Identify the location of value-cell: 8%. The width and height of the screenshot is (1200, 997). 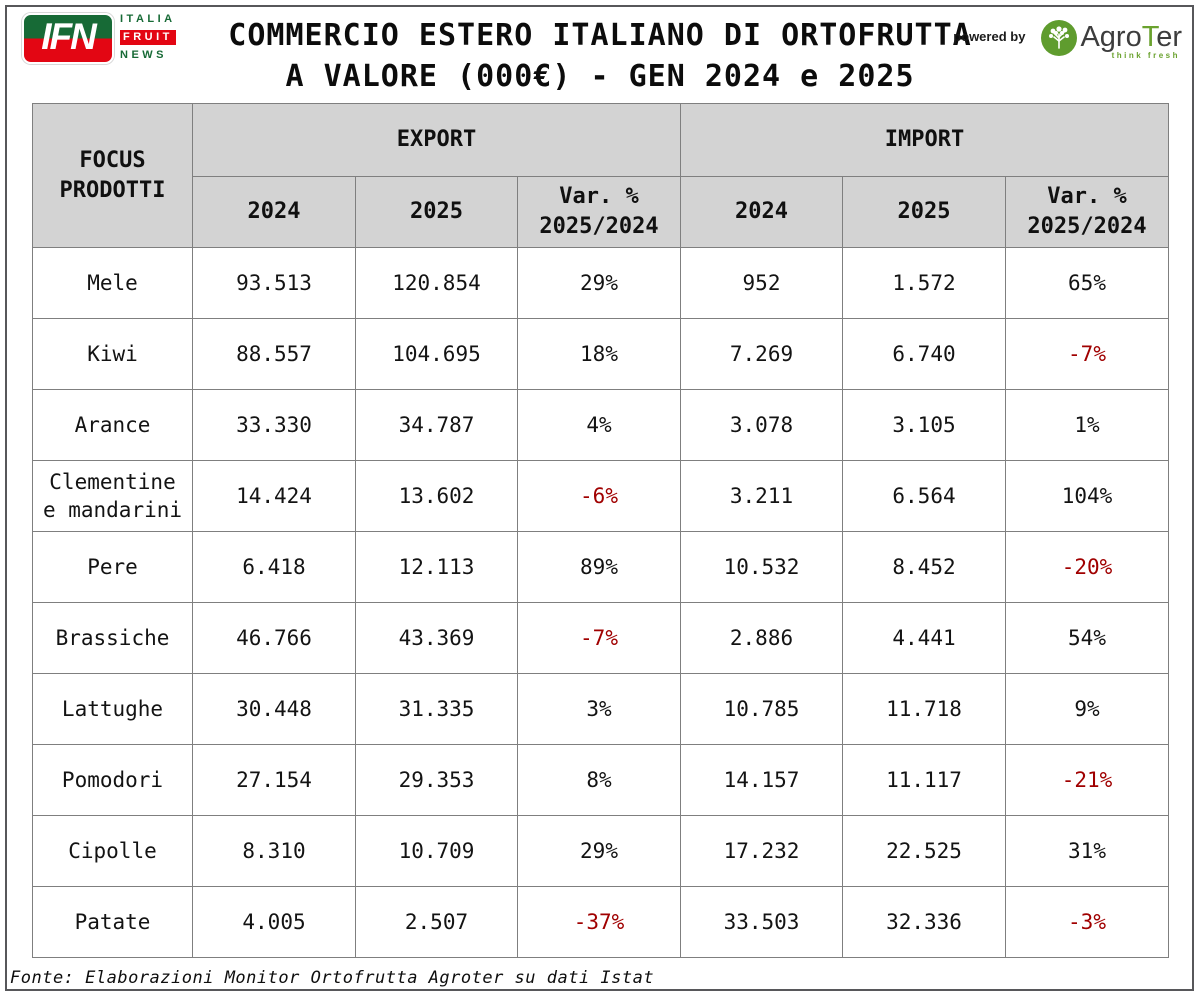
(599, 780).